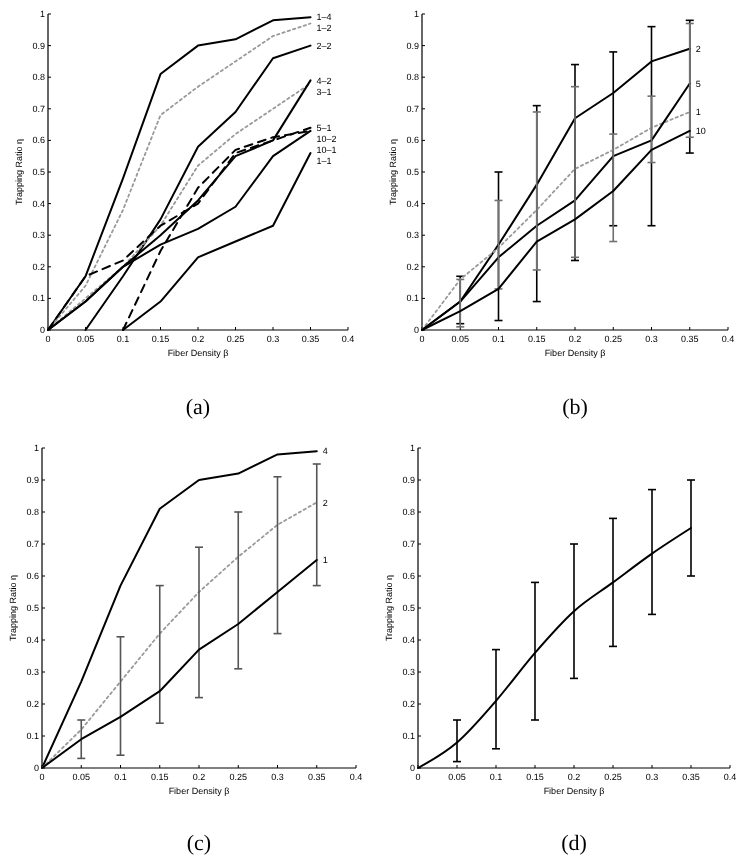 This screenshot has height=862, width=740. Describe the element at coordinates (575, 408) in the screenshot. I see `text: (b)` at that location.